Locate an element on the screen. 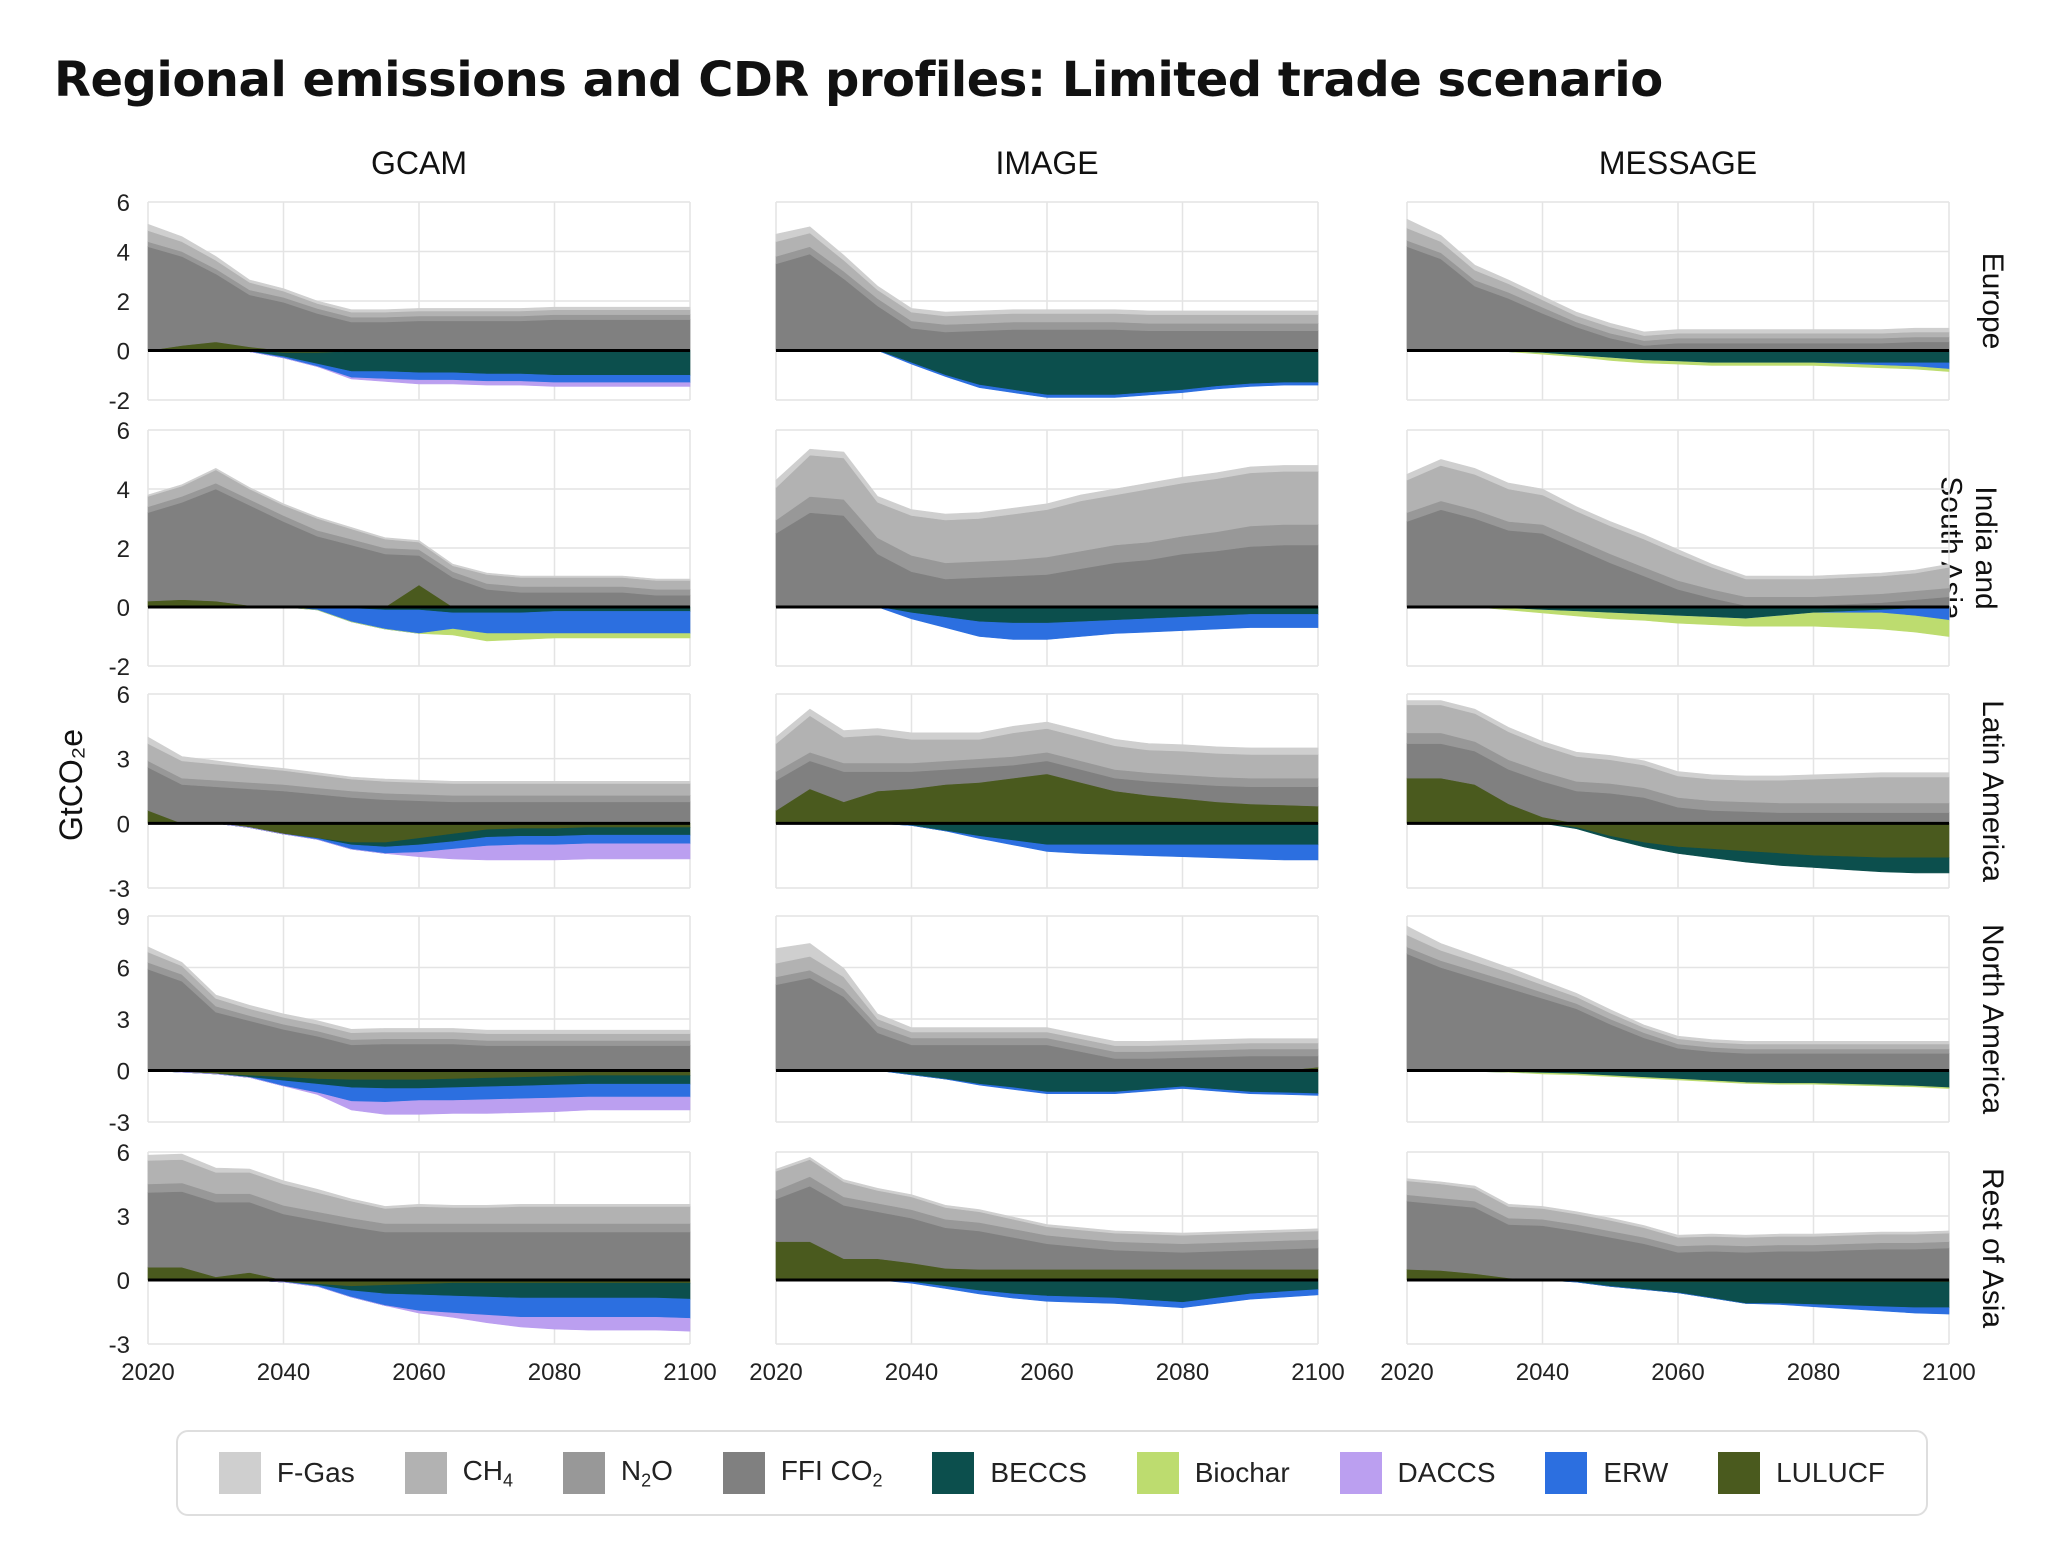 The width and height of the screenshot is (2064, 1565). area-f-gas-europe-image is located at coordinates (1047, 271).